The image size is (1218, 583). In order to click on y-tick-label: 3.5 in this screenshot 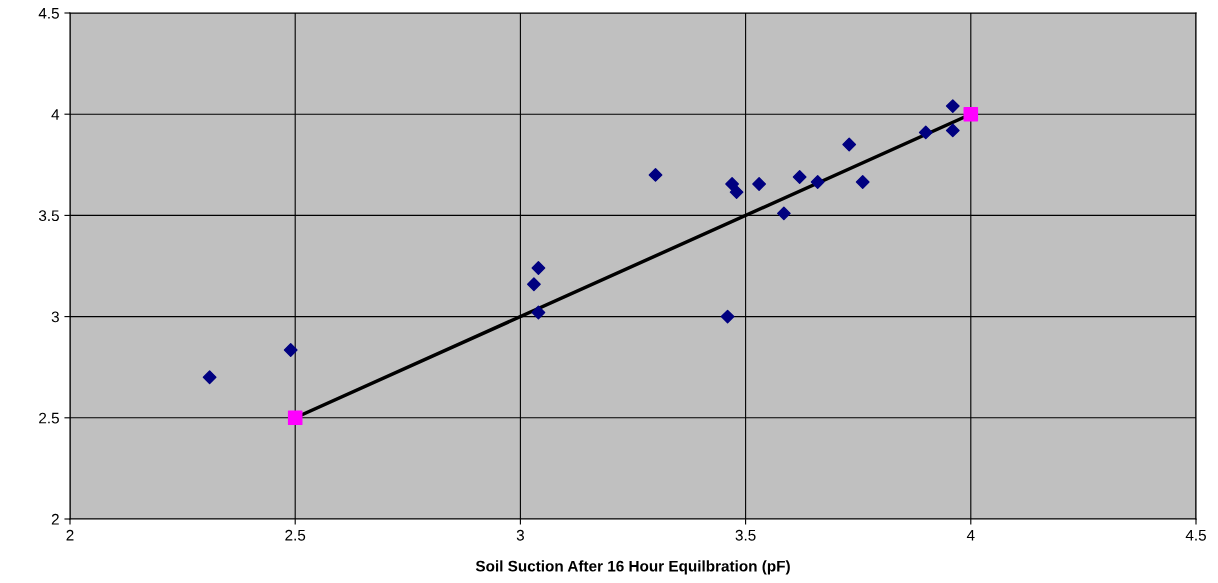, I will do `click(48, 216)`.